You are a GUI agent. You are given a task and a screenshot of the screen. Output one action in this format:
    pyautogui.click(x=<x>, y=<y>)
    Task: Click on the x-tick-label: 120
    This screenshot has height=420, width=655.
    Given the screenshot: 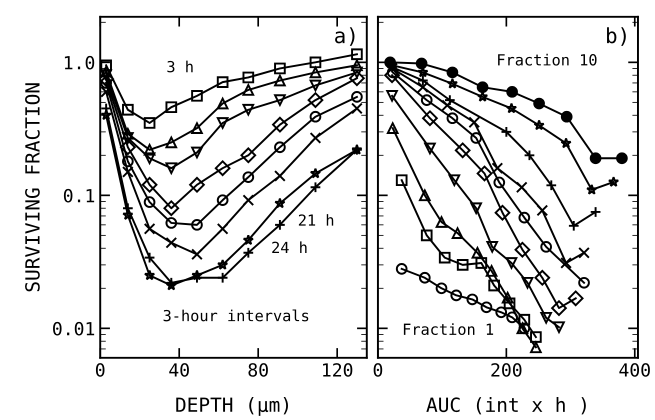 What is the action you would take?
    pyautogui.click(x=337, y=370)
    